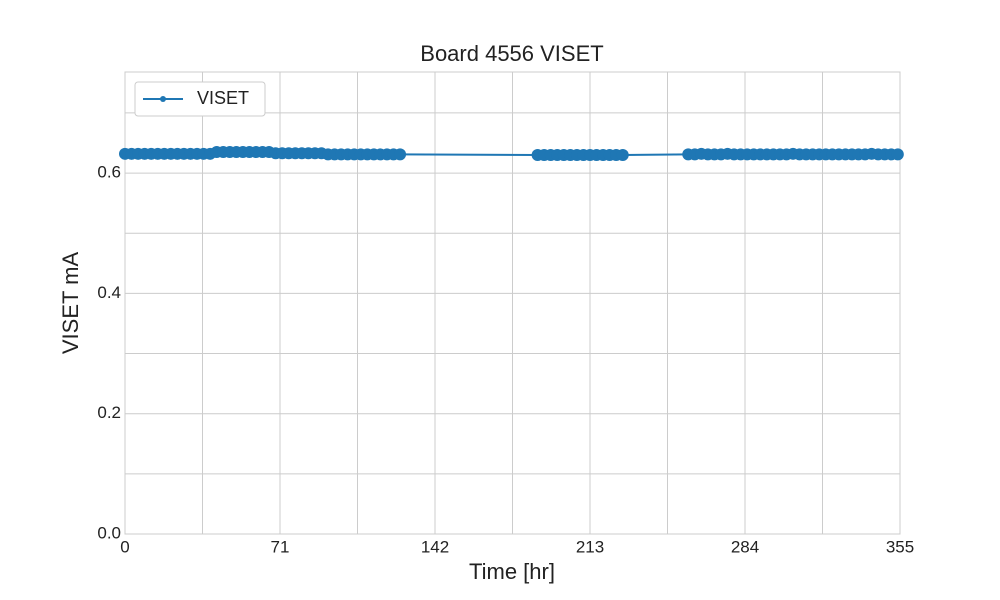 This screenshot has height=600, width=1000. Describe the element at coordinates (109, 412) in the screenshot. I see `y-tick-label: 0.2` at that location.